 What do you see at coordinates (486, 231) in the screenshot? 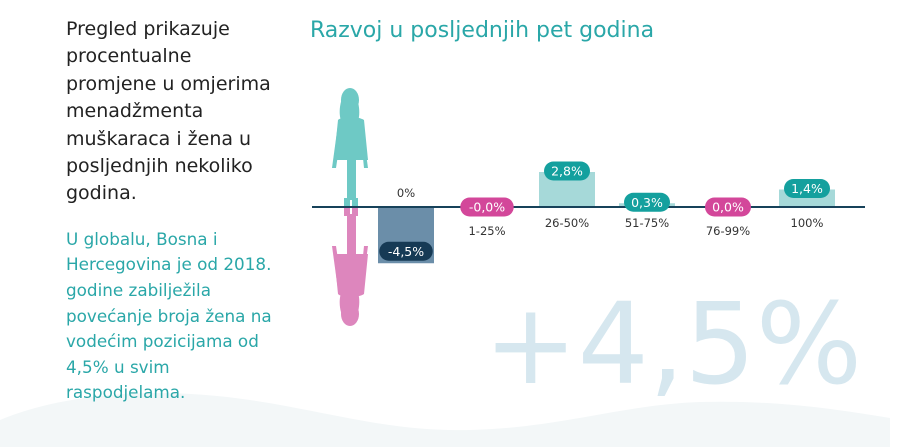
I see `category-label: 1-25%` at bounding box center [486, 231].